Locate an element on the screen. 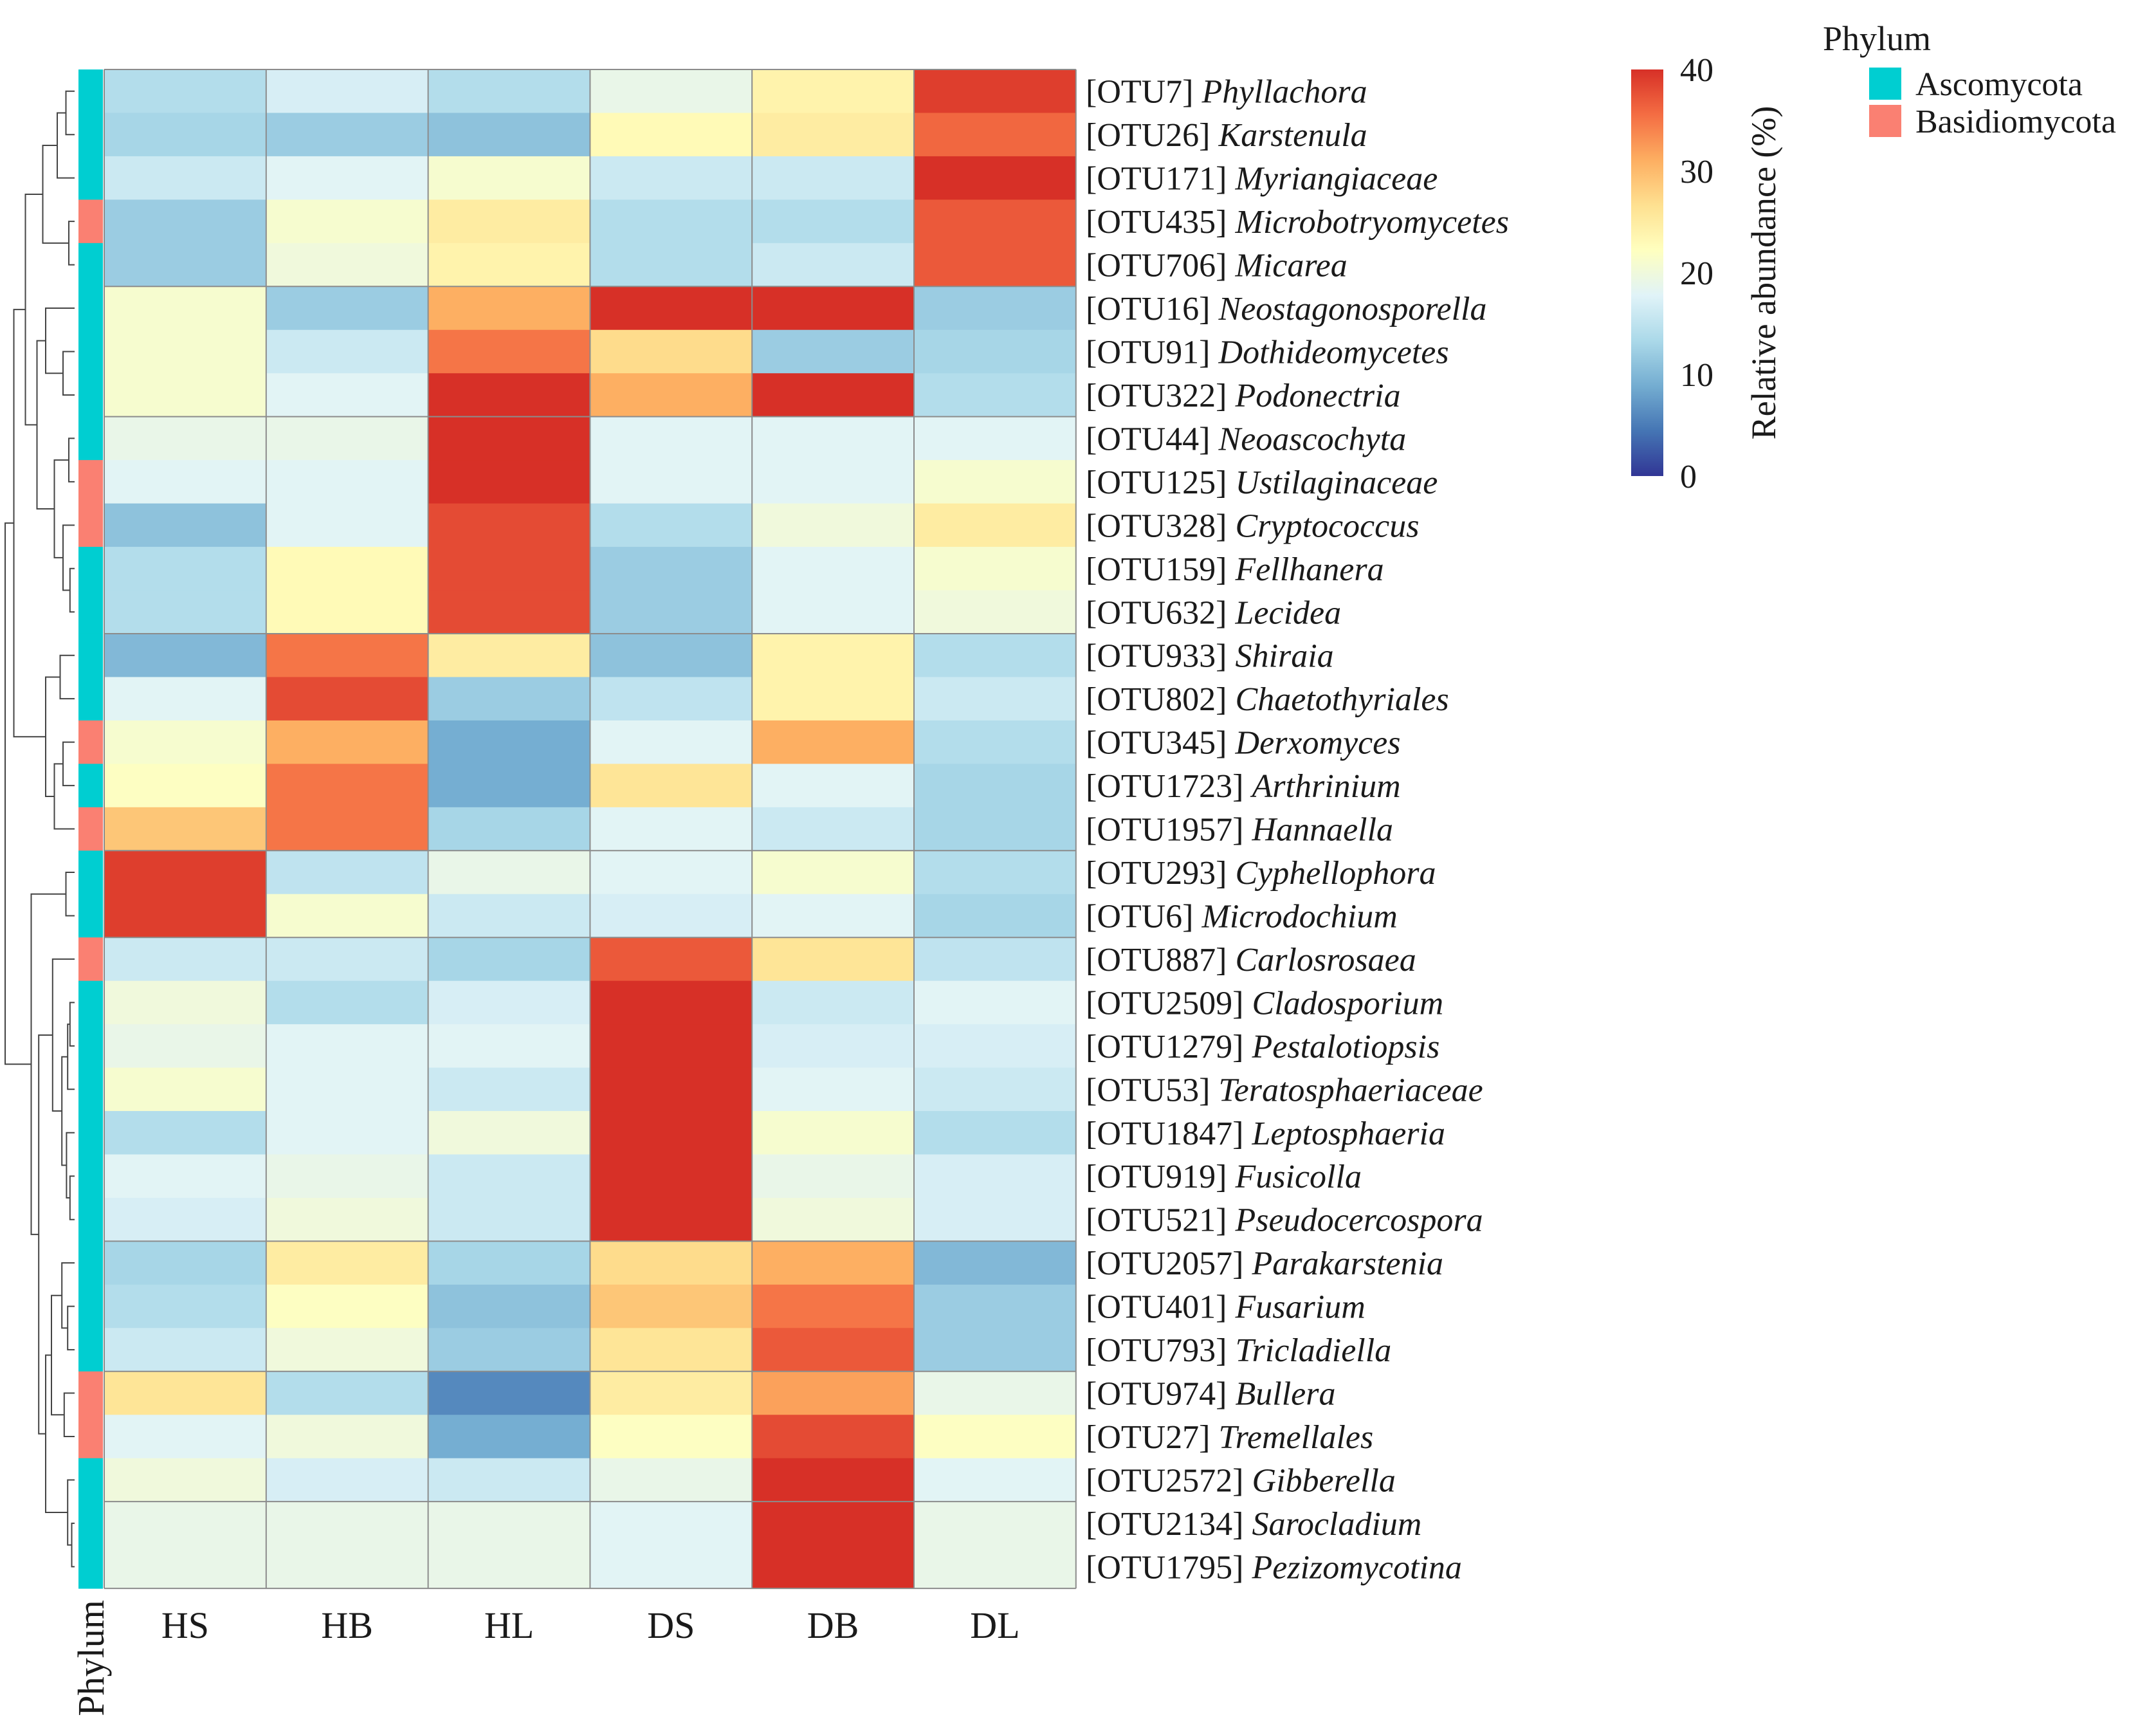 This screenshot has width=2156, height=1726. row-label-taxon: Teratosphaeriaceae is located at coordinates (1351, 1090).